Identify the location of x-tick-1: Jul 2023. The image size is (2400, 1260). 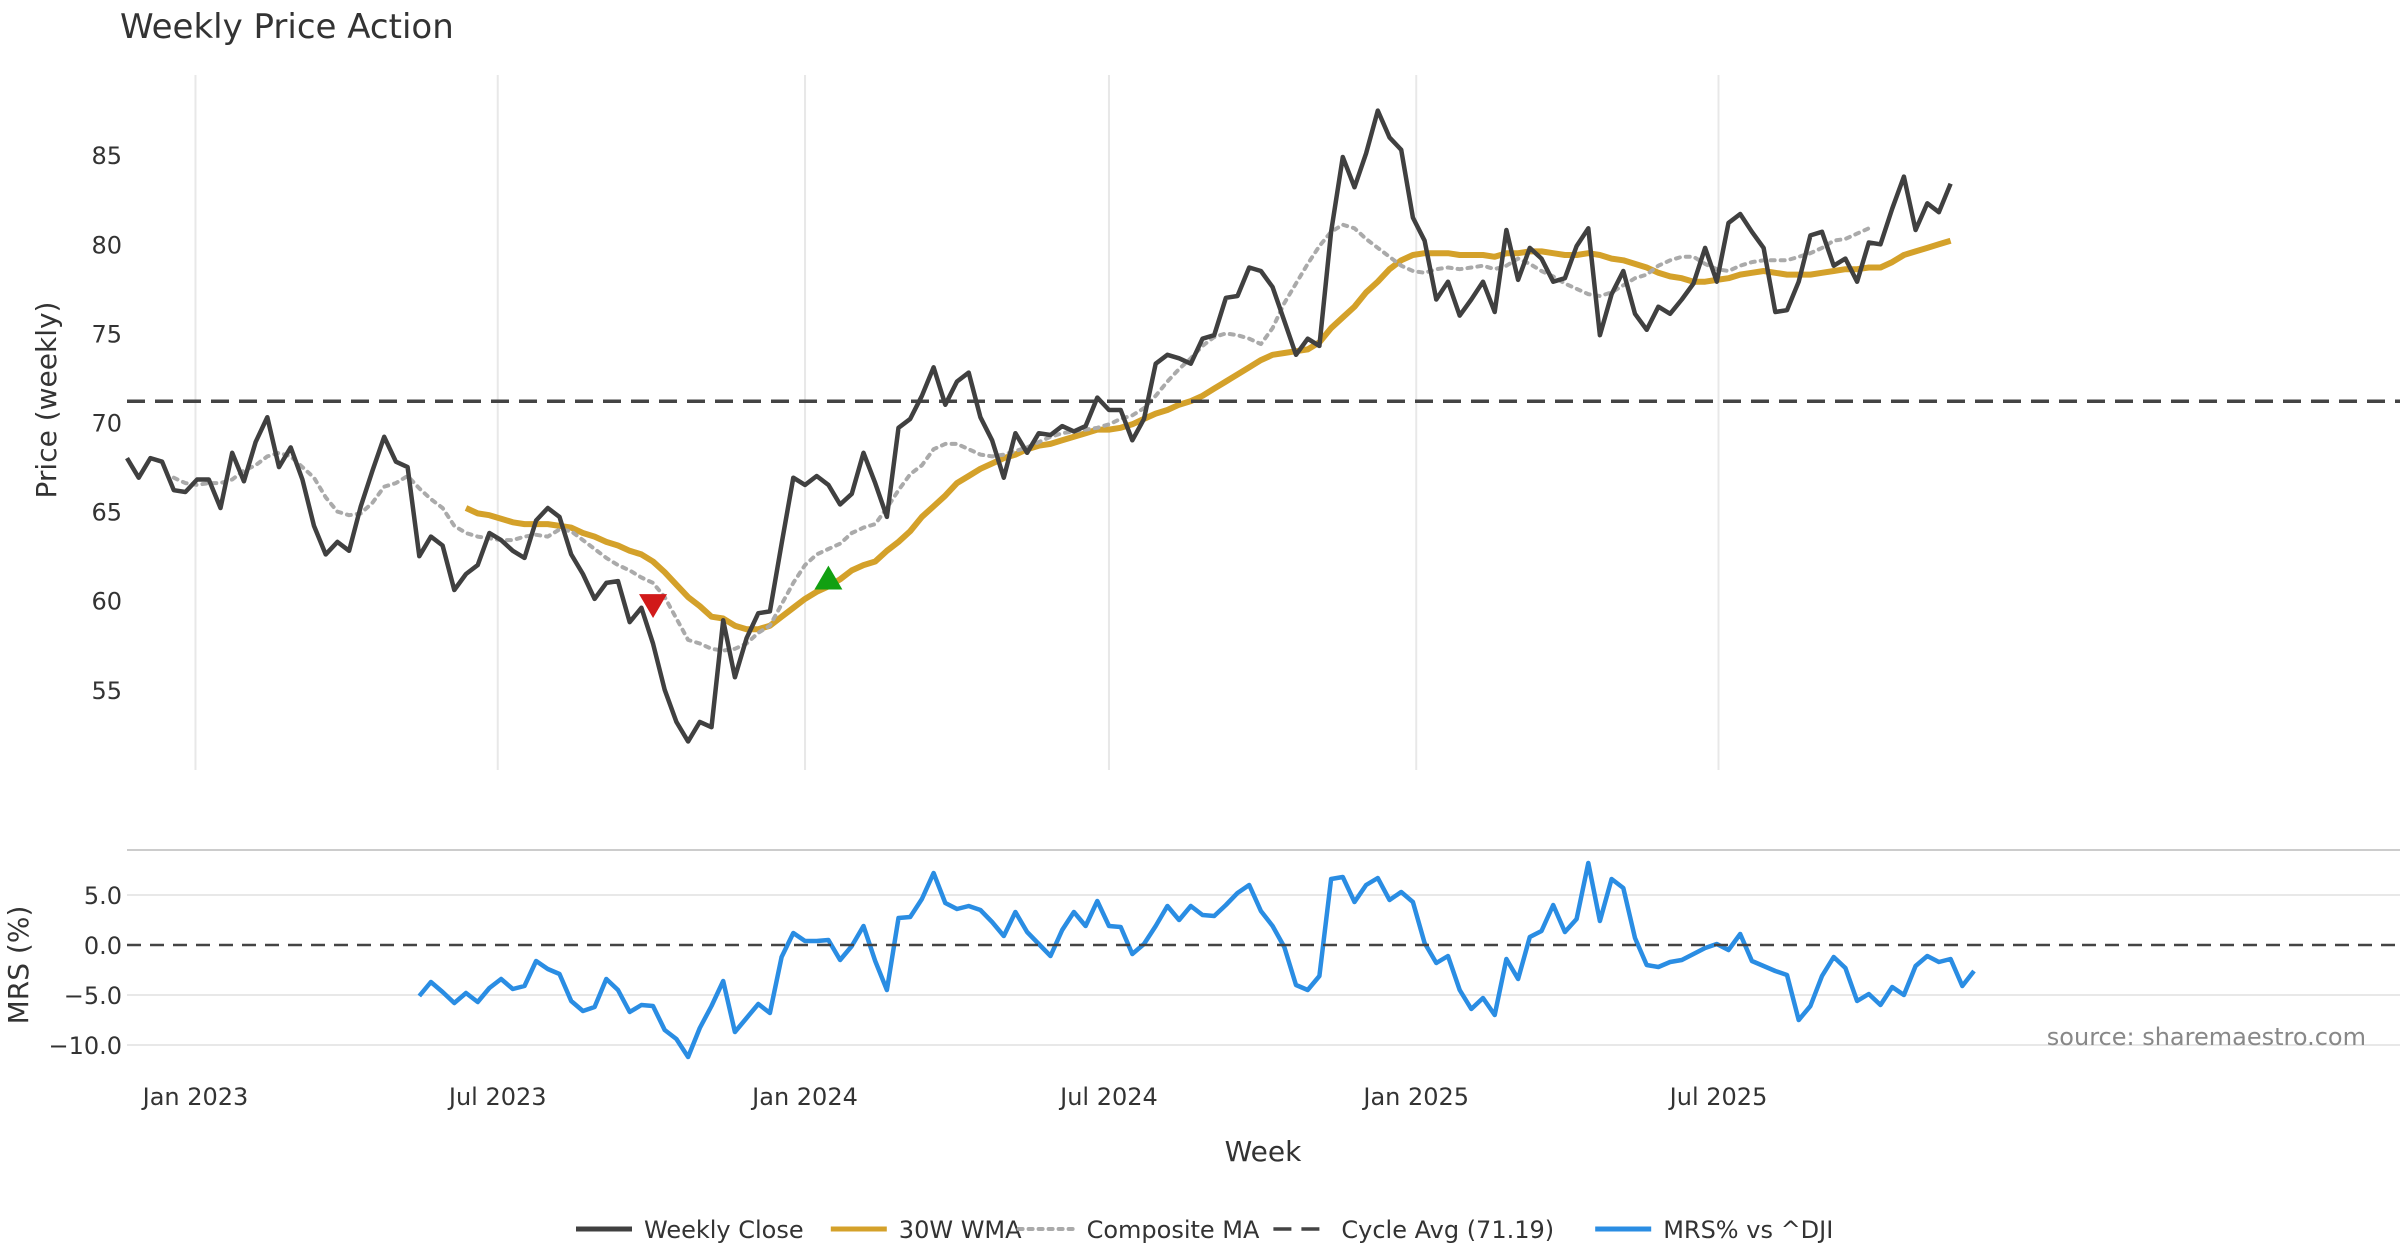
(497, 1097).